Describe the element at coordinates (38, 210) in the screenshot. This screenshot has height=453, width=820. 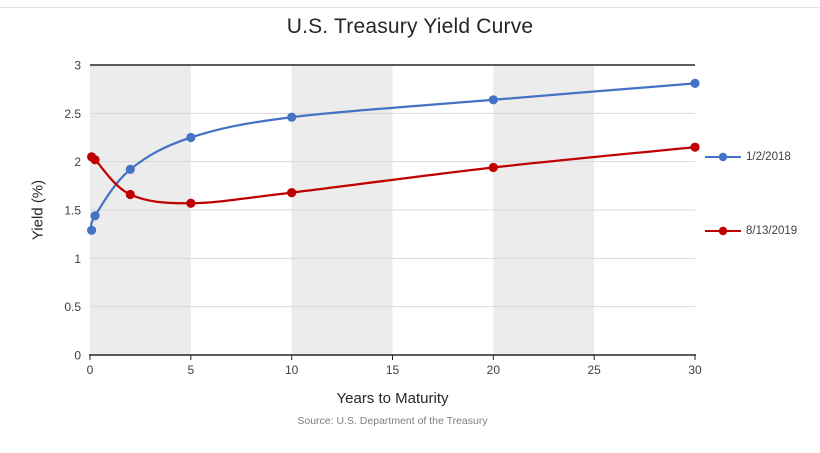
I see `y-axis-label: Yield (%)` at that location.